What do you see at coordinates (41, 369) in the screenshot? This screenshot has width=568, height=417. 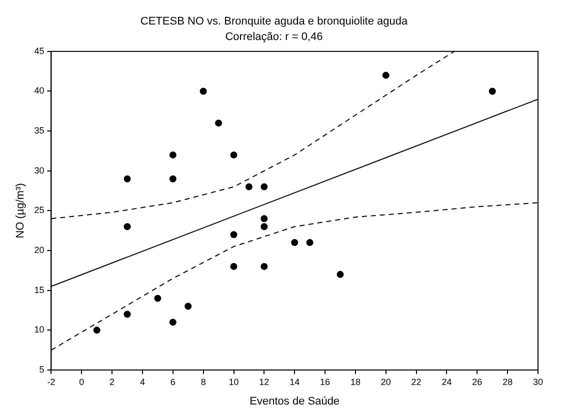 I see `y-tick-label: 5` at bounding box center [41, 369].